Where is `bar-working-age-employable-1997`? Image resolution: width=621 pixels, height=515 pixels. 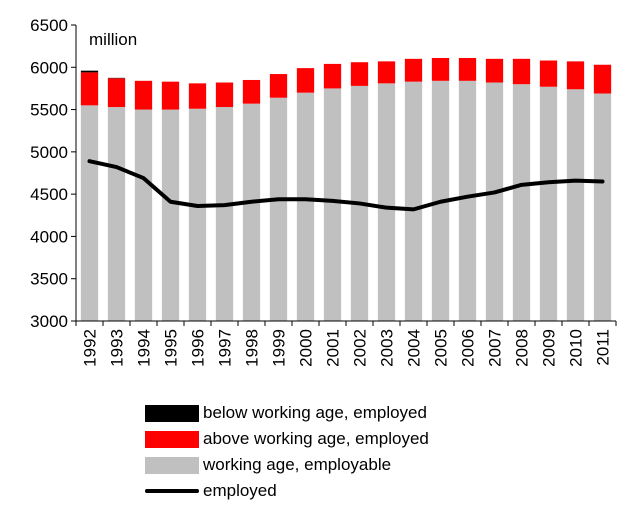 bar-working-age-employable-1997 is located at coordinates (224, 214).